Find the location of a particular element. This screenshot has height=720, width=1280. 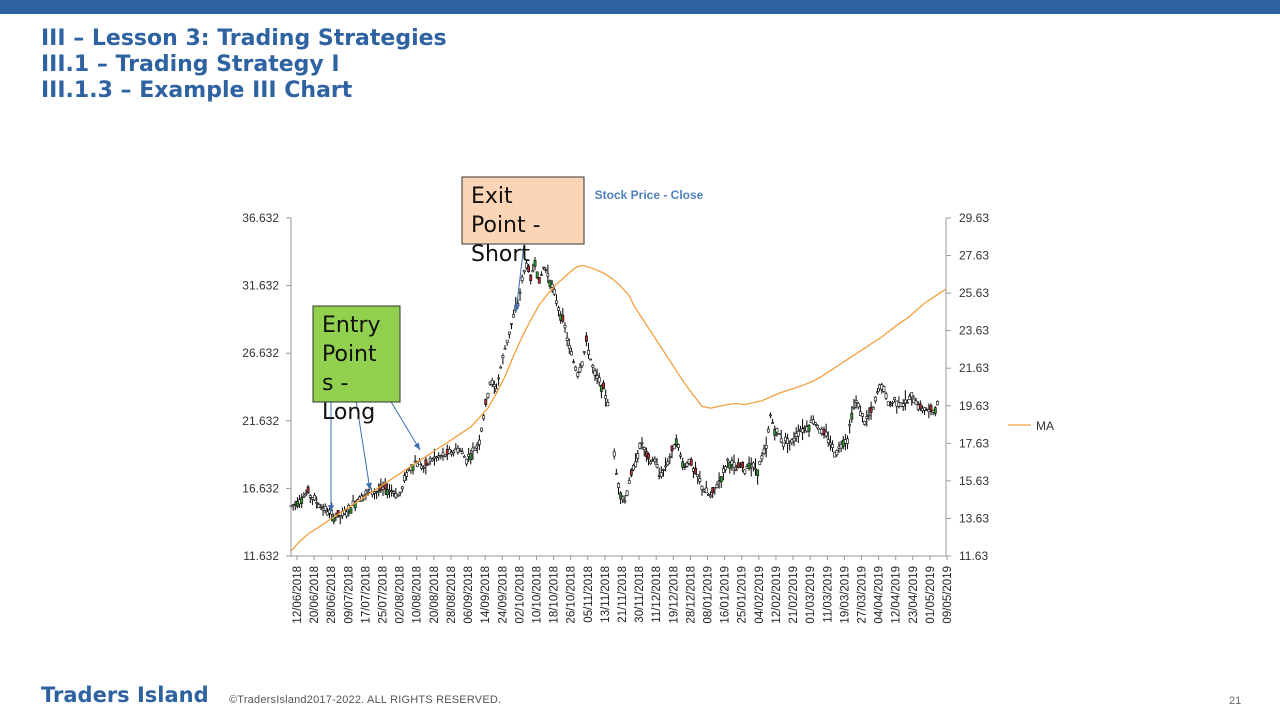

x-tick-label: 10/10/2018 is located at coordinates (537, 595).